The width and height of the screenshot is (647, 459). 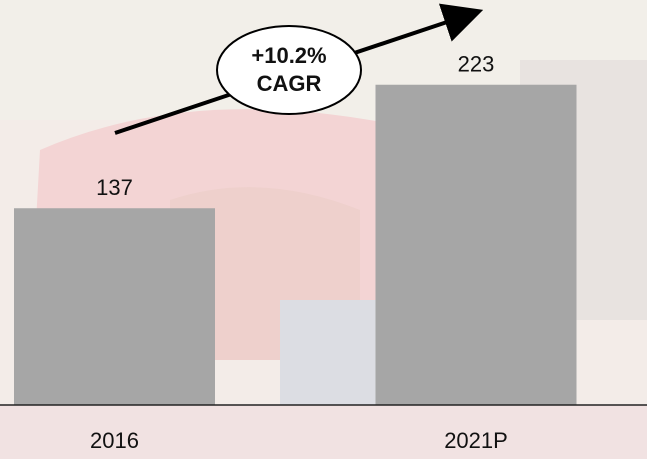 I want to click on x-tick-label: 2021P, so click(x=476, y=440).